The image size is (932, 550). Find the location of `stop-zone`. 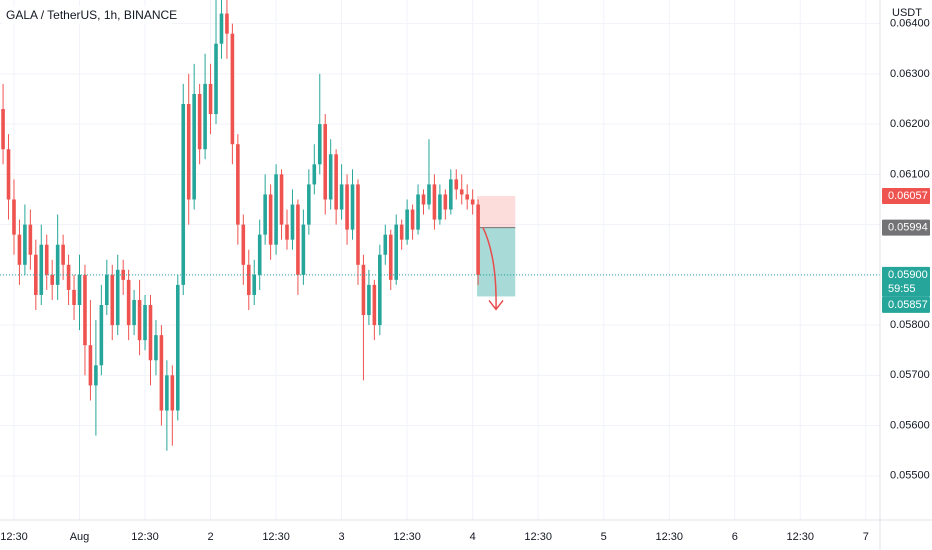

stop-zone is located at coordinates (496, 211).